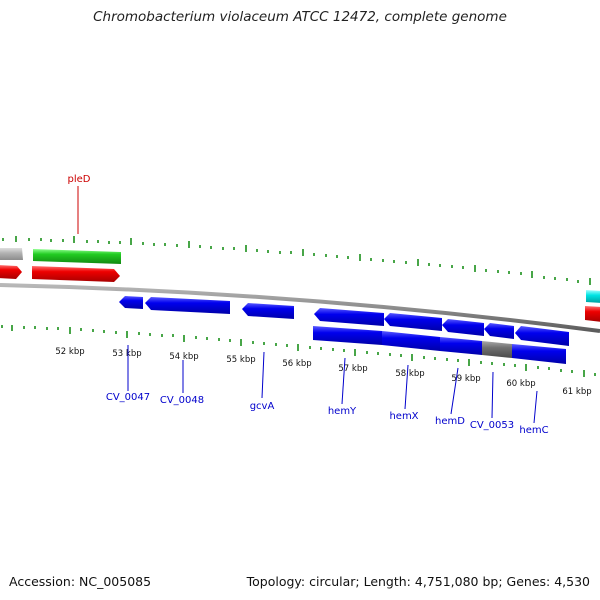 This screenshot has width=600, height=600. What do you see at coordinates (79, 179) in the screenshot?
I see `gene-label-pled: pleD` at bounding box center [79, 179].